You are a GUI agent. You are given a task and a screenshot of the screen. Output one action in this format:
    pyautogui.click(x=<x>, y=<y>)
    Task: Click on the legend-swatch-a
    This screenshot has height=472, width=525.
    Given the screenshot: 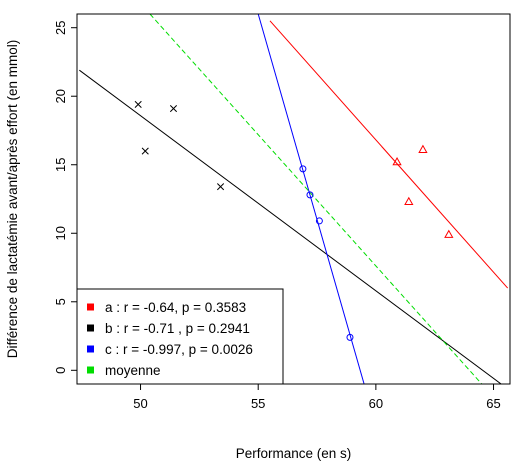 What is the action you would take?
    pyautogui.click(x=90, y=307)
    